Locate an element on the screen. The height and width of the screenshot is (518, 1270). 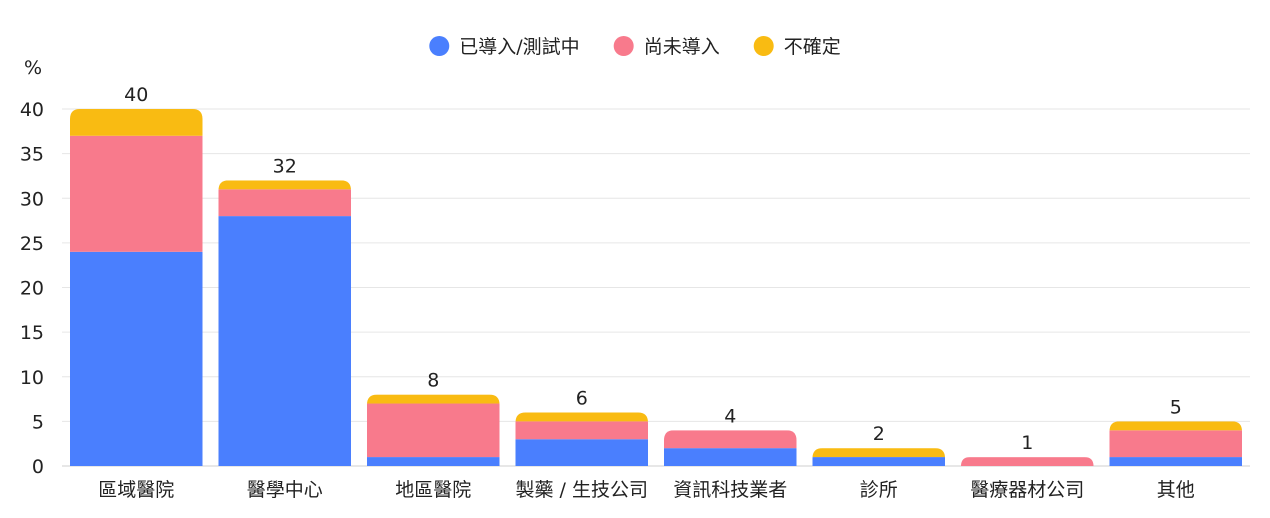
bar-total-label: 2 is located at coordinates (879, 434).